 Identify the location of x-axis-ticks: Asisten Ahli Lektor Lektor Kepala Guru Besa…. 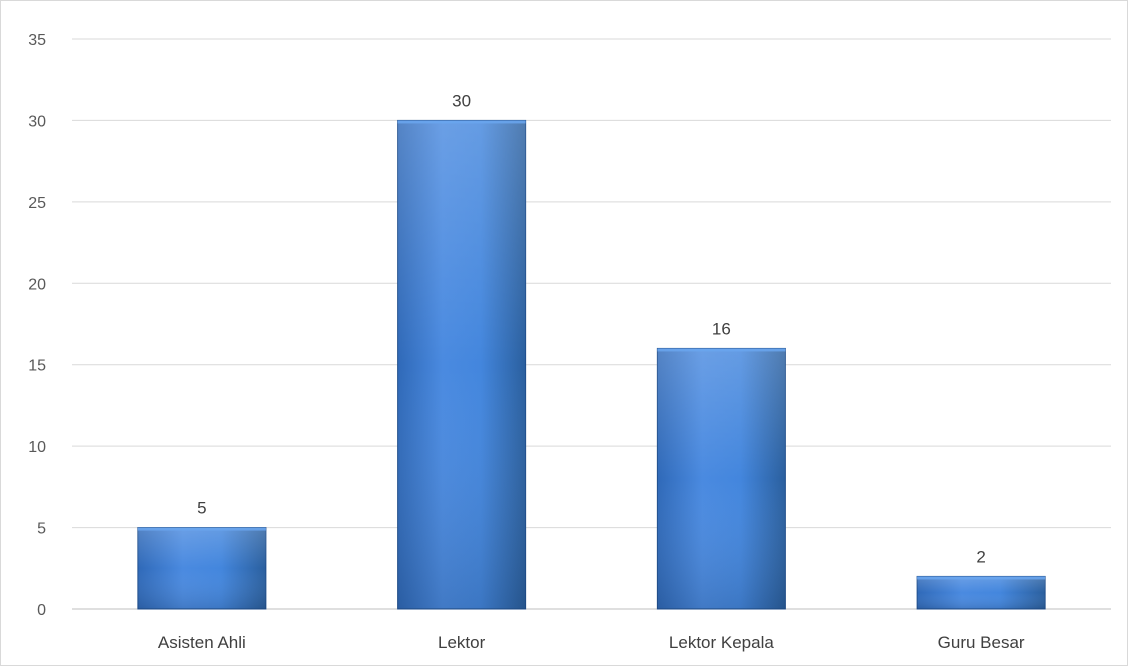
(591, 642).